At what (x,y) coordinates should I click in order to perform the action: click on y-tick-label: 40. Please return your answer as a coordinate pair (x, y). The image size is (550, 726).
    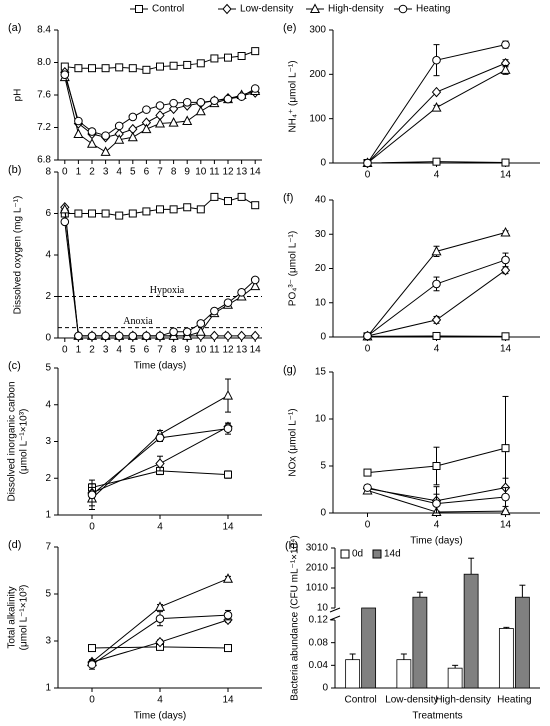
    Looking at the image, I should click on (321, 200).